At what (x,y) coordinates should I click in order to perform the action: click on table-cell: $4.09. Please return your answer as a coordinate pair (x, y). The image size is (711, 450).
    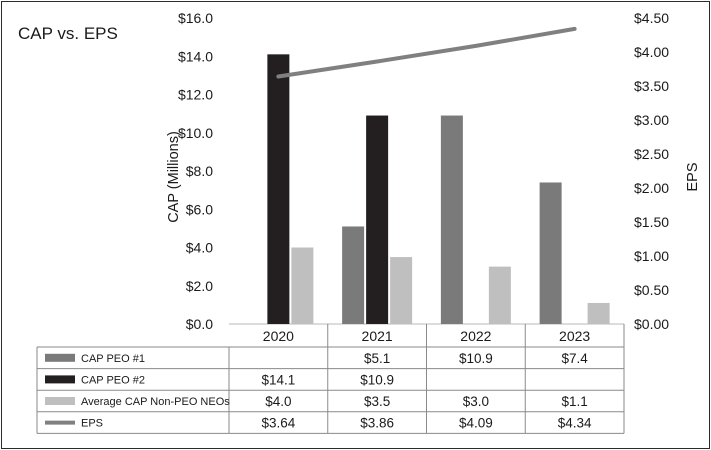
    Looking at the image, I should click on (476, 423).